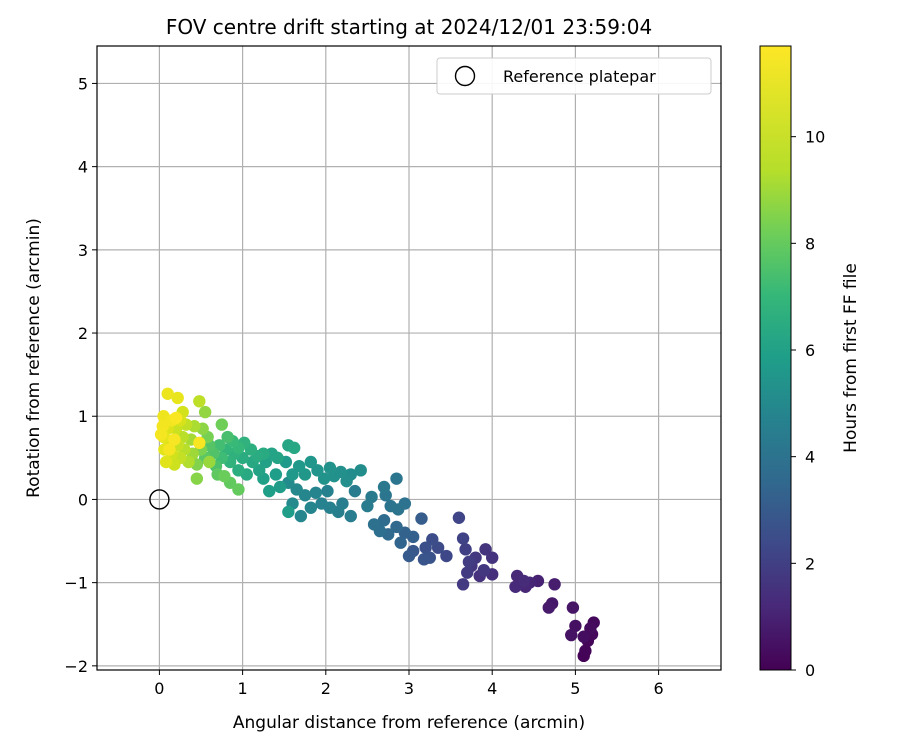  Describe the element at coordinates (76, 583) in the screenshot. I see `y-tick-label: −1` at that location.